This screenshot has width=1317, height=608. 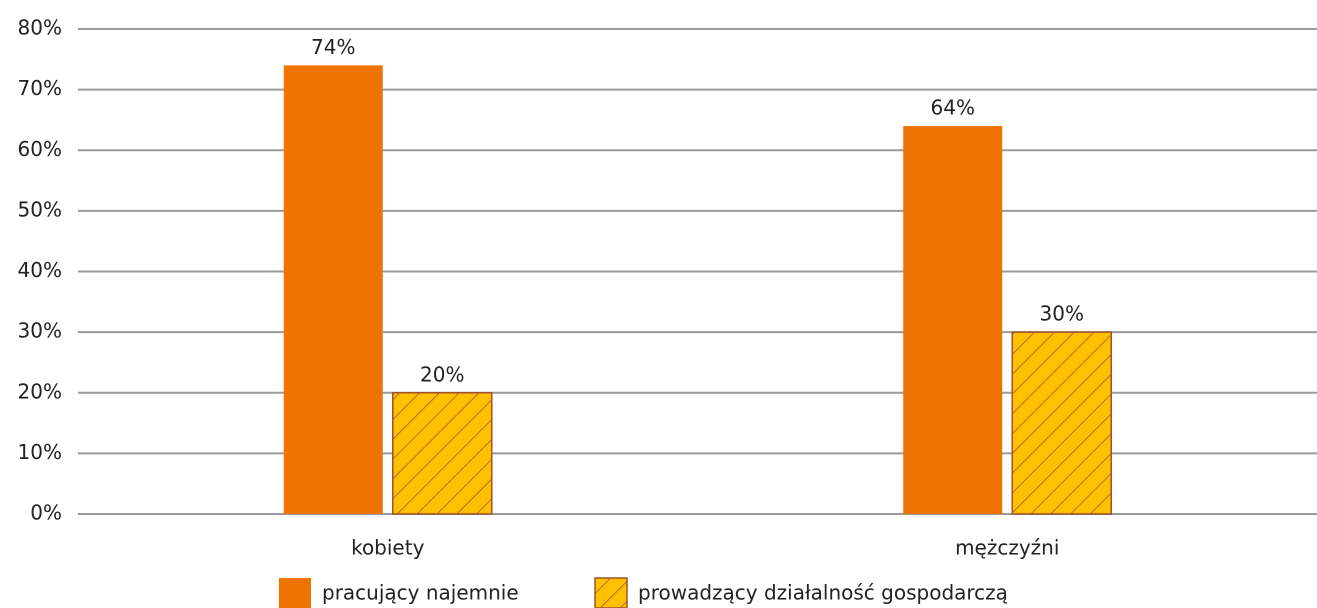 I want to click on legend-label: prowadzący działalność gospodarczą, so click(x=823, y=593).